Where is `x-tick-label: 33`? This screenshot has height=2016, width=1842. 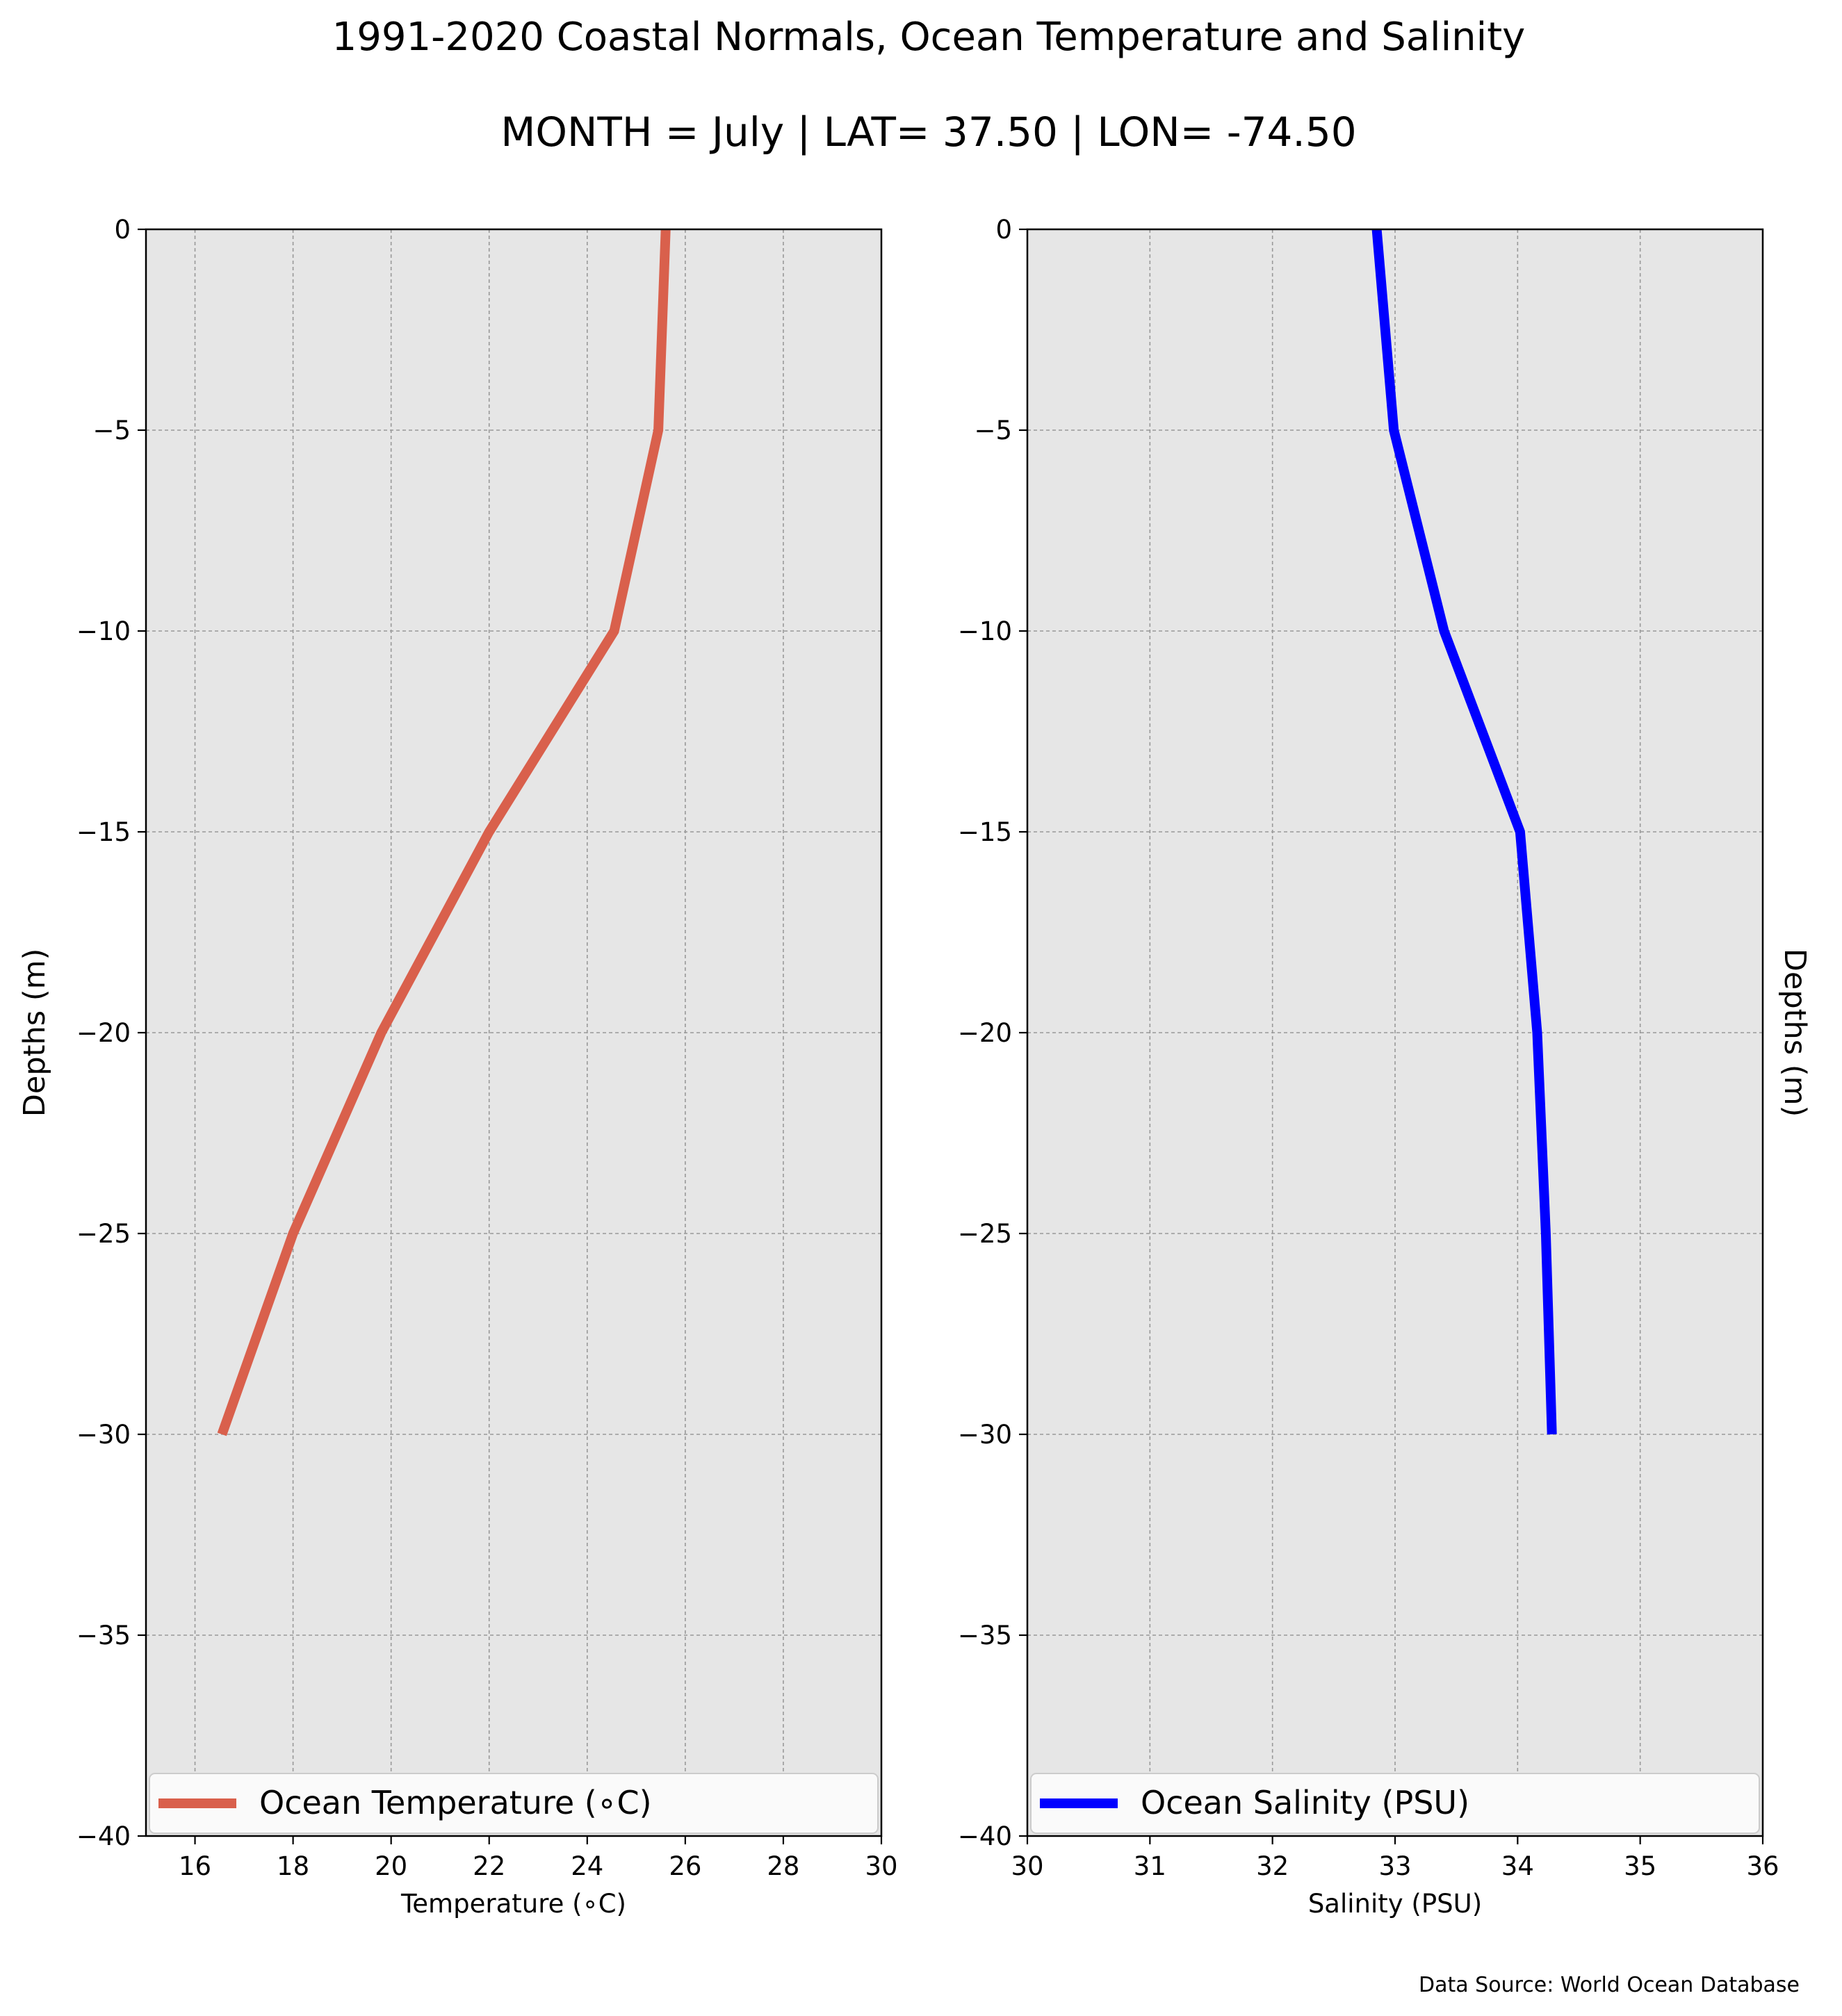
x-tick-label: 33 is located at coordinates (1394, 1866).